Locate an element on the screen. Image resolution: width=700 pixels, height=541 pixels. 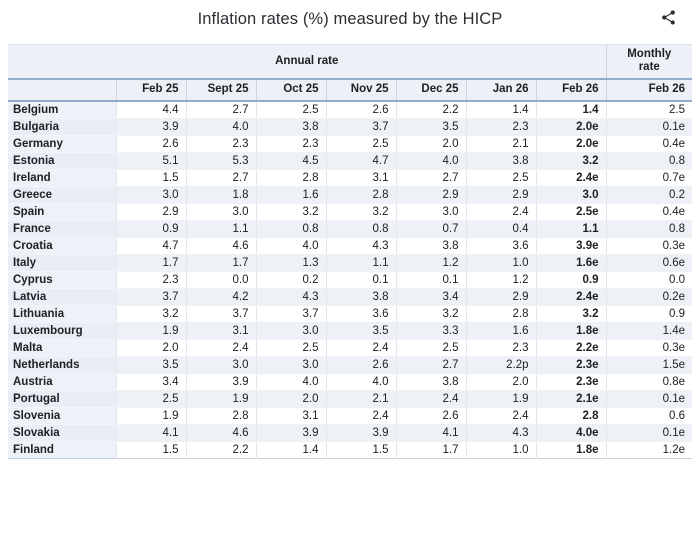
column-header-dec25: Dec 25 is located at coordinates (430, 90).